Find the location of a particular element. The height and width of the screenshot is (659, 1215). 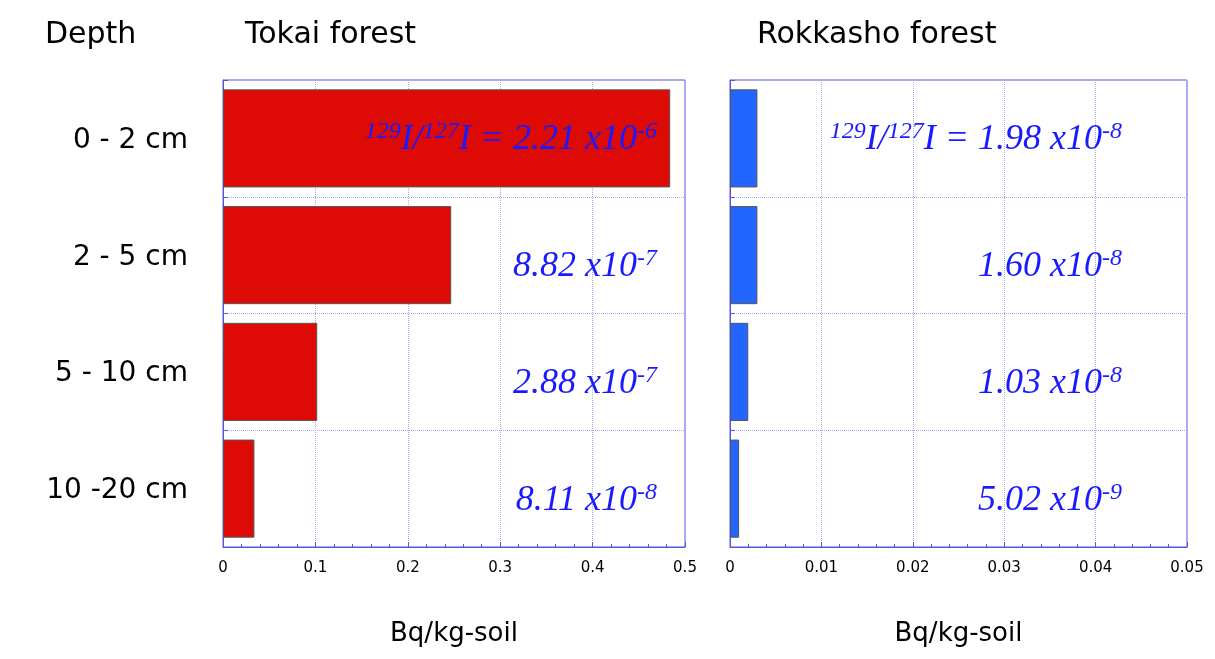

x-tick-label: 0.03 is located at coordinates (1004, 566).